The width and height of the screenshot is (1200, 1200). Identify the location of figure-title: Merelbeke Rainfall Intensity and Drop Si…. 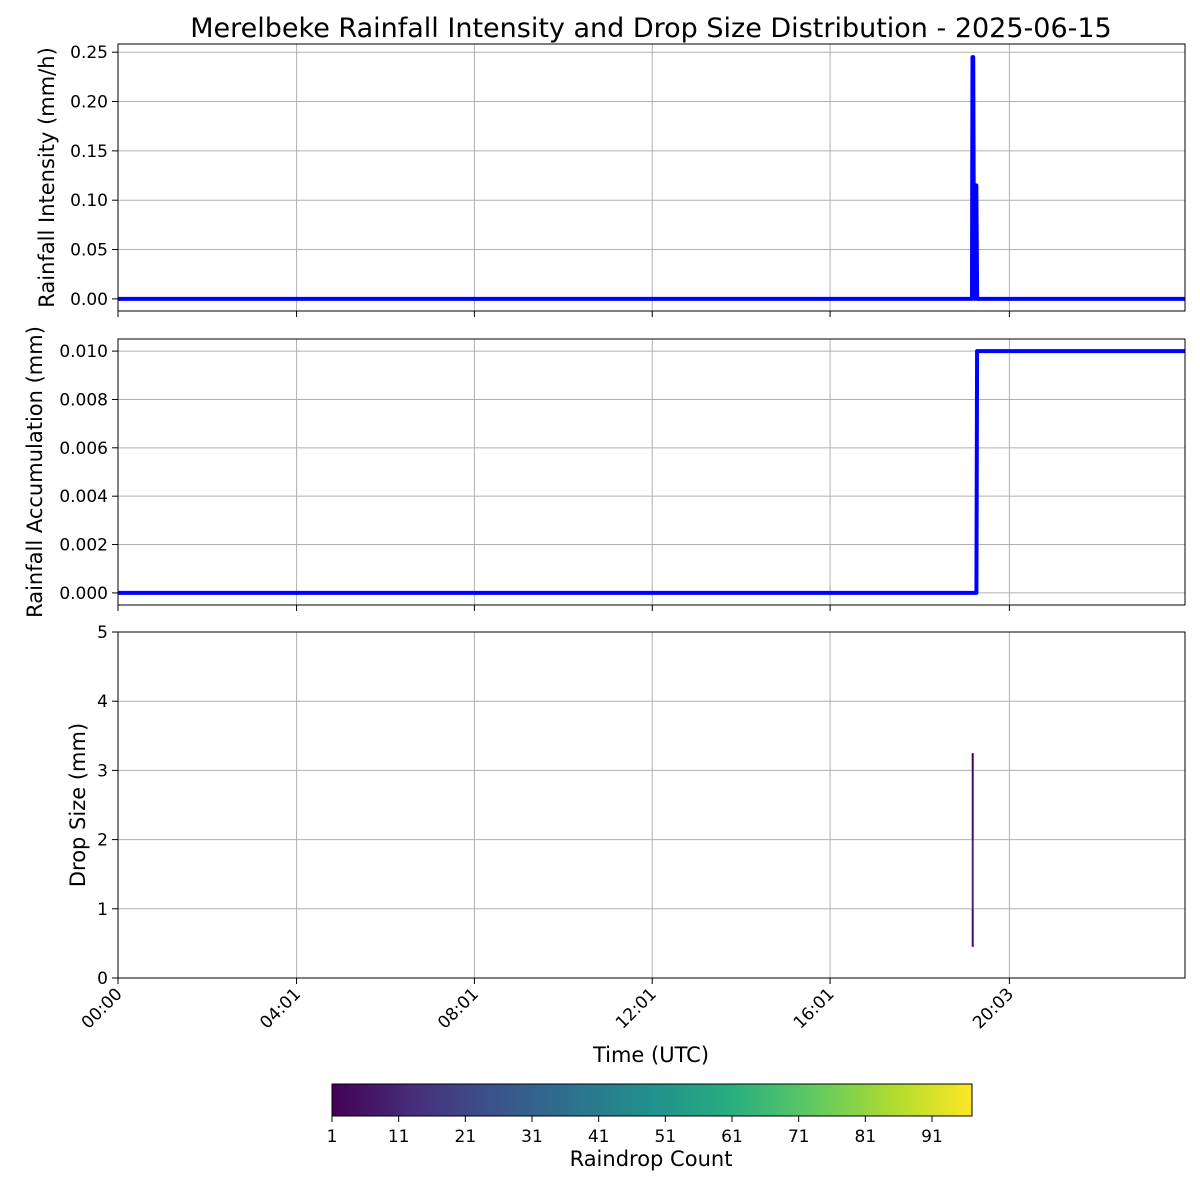
(650, 28).